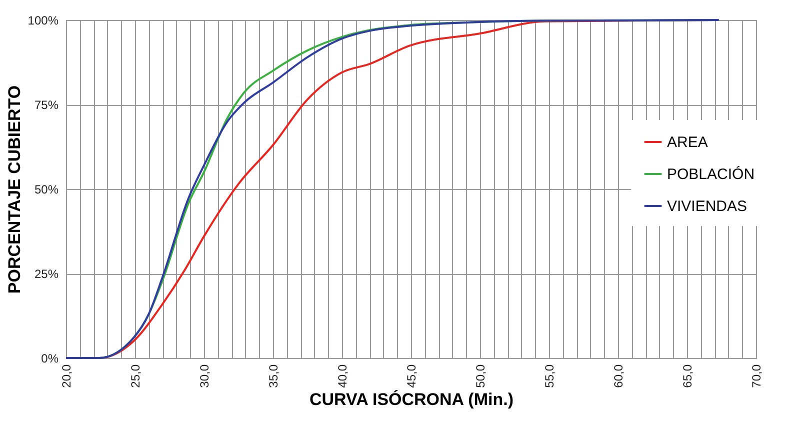 The height and width of the screenshot is (429, 795). I want to click on x-tick-label: 25,0, so click(135, 376).